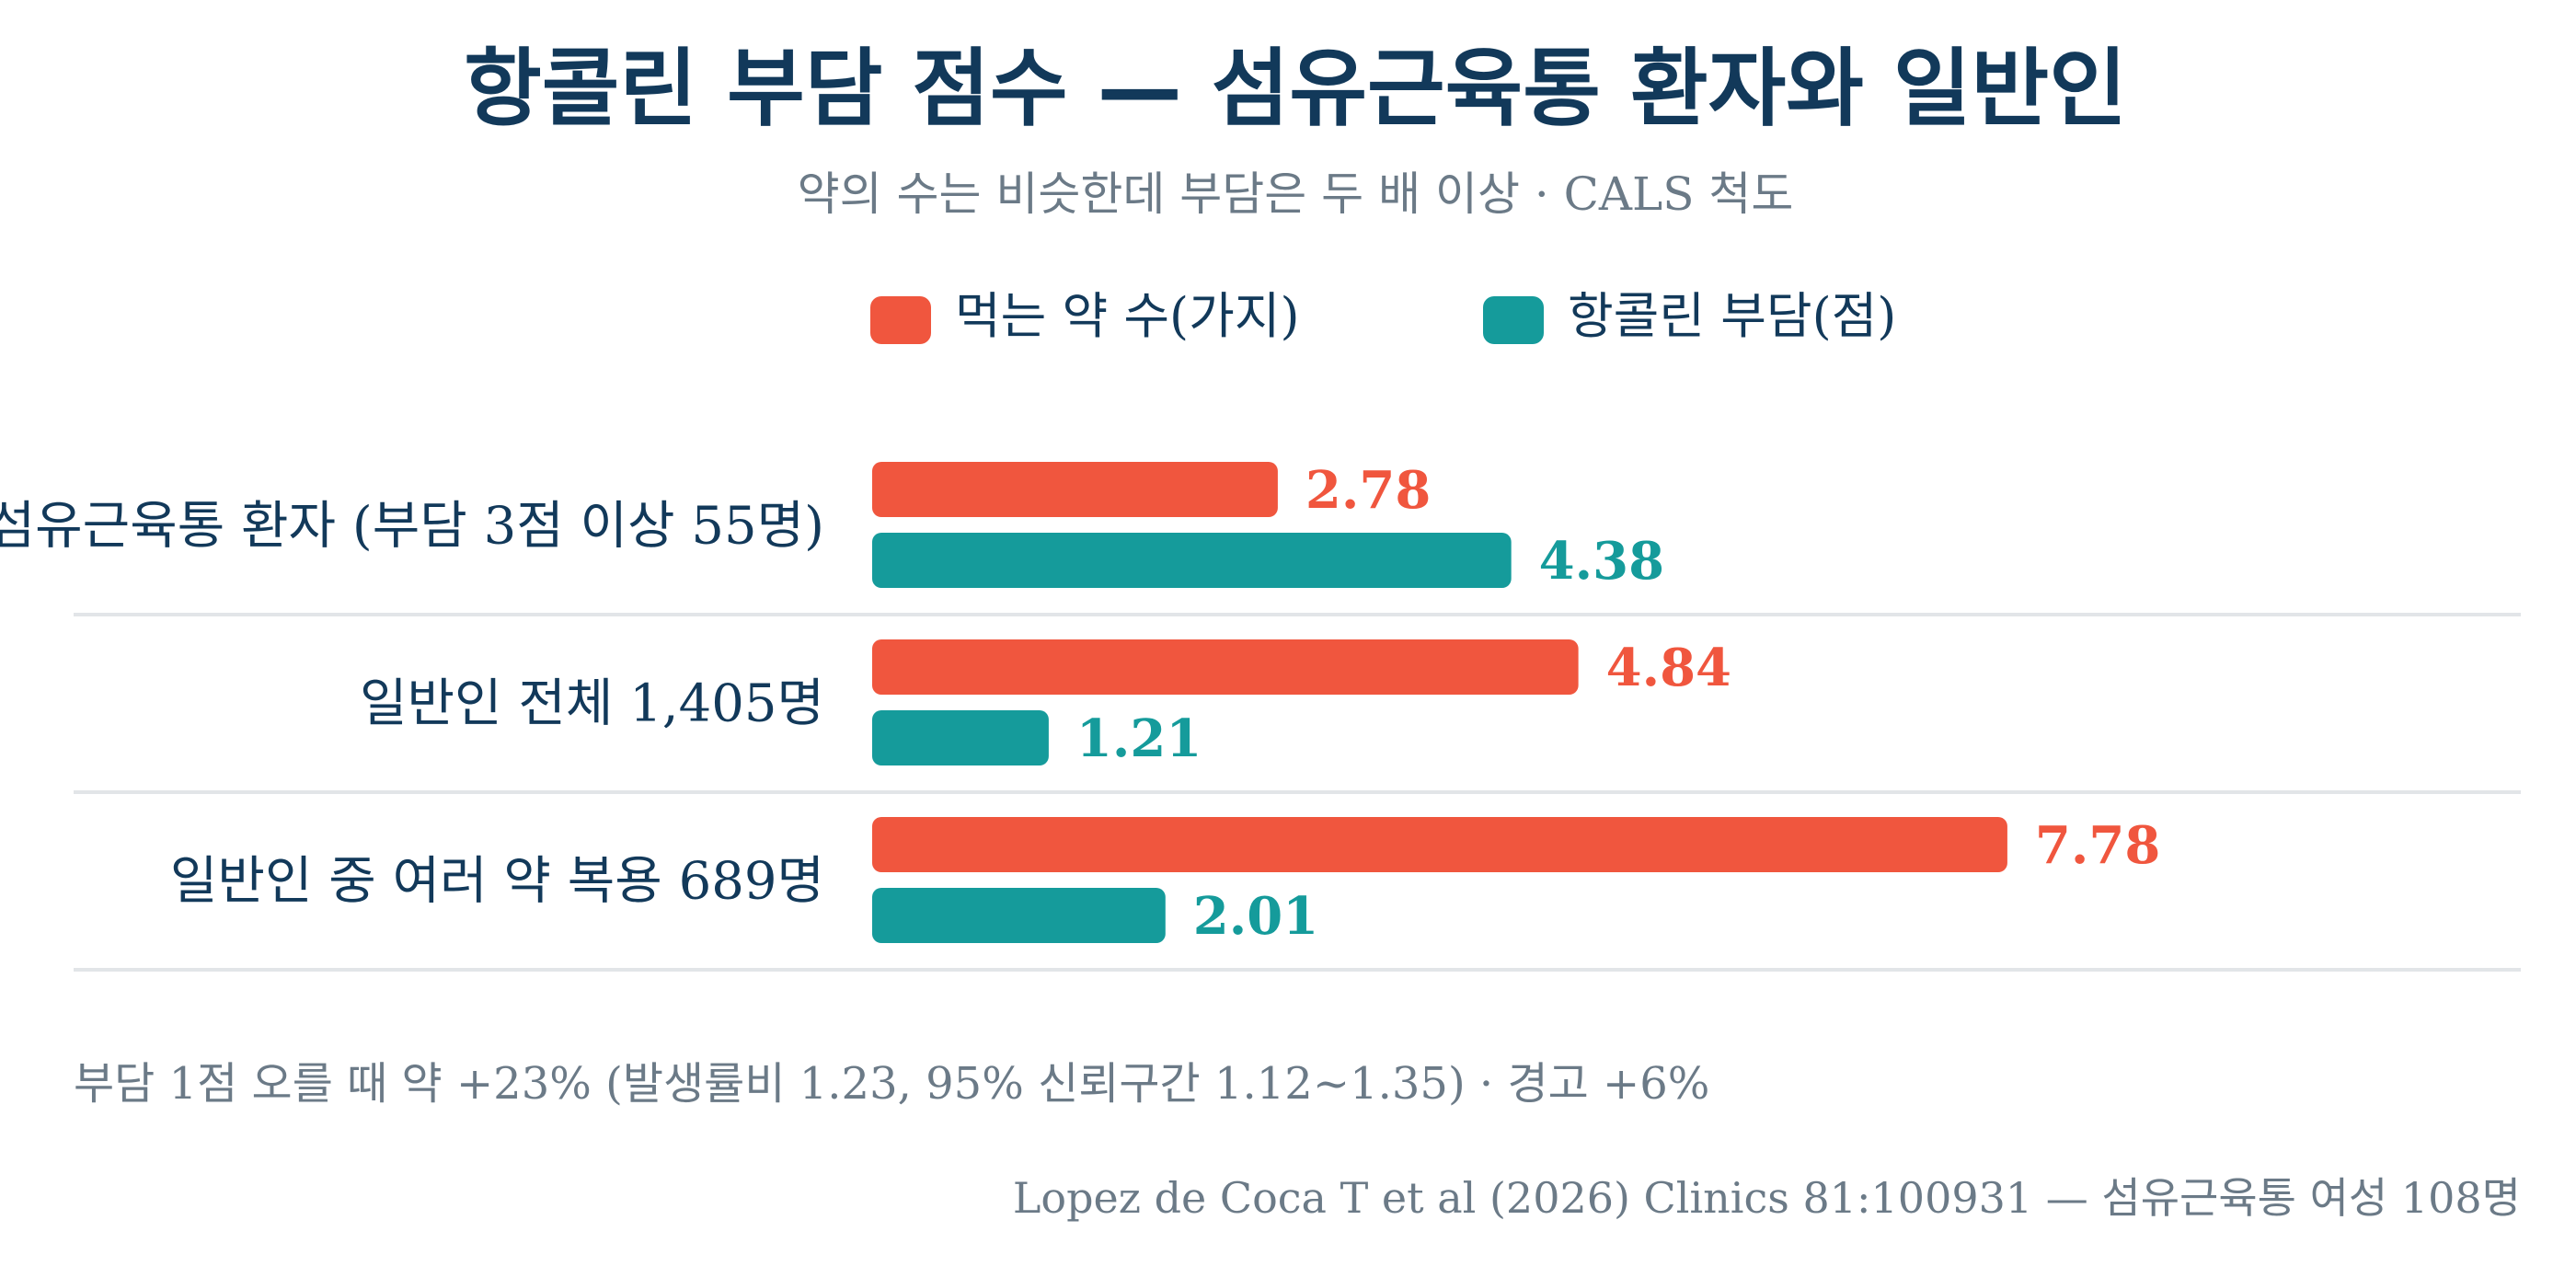 This screenshot has width=2576, height=1266. What do you see at coordinates (1368, 491) in the screenshot?
I see `value-label: 2.78` at bounding box center [1368, 491].